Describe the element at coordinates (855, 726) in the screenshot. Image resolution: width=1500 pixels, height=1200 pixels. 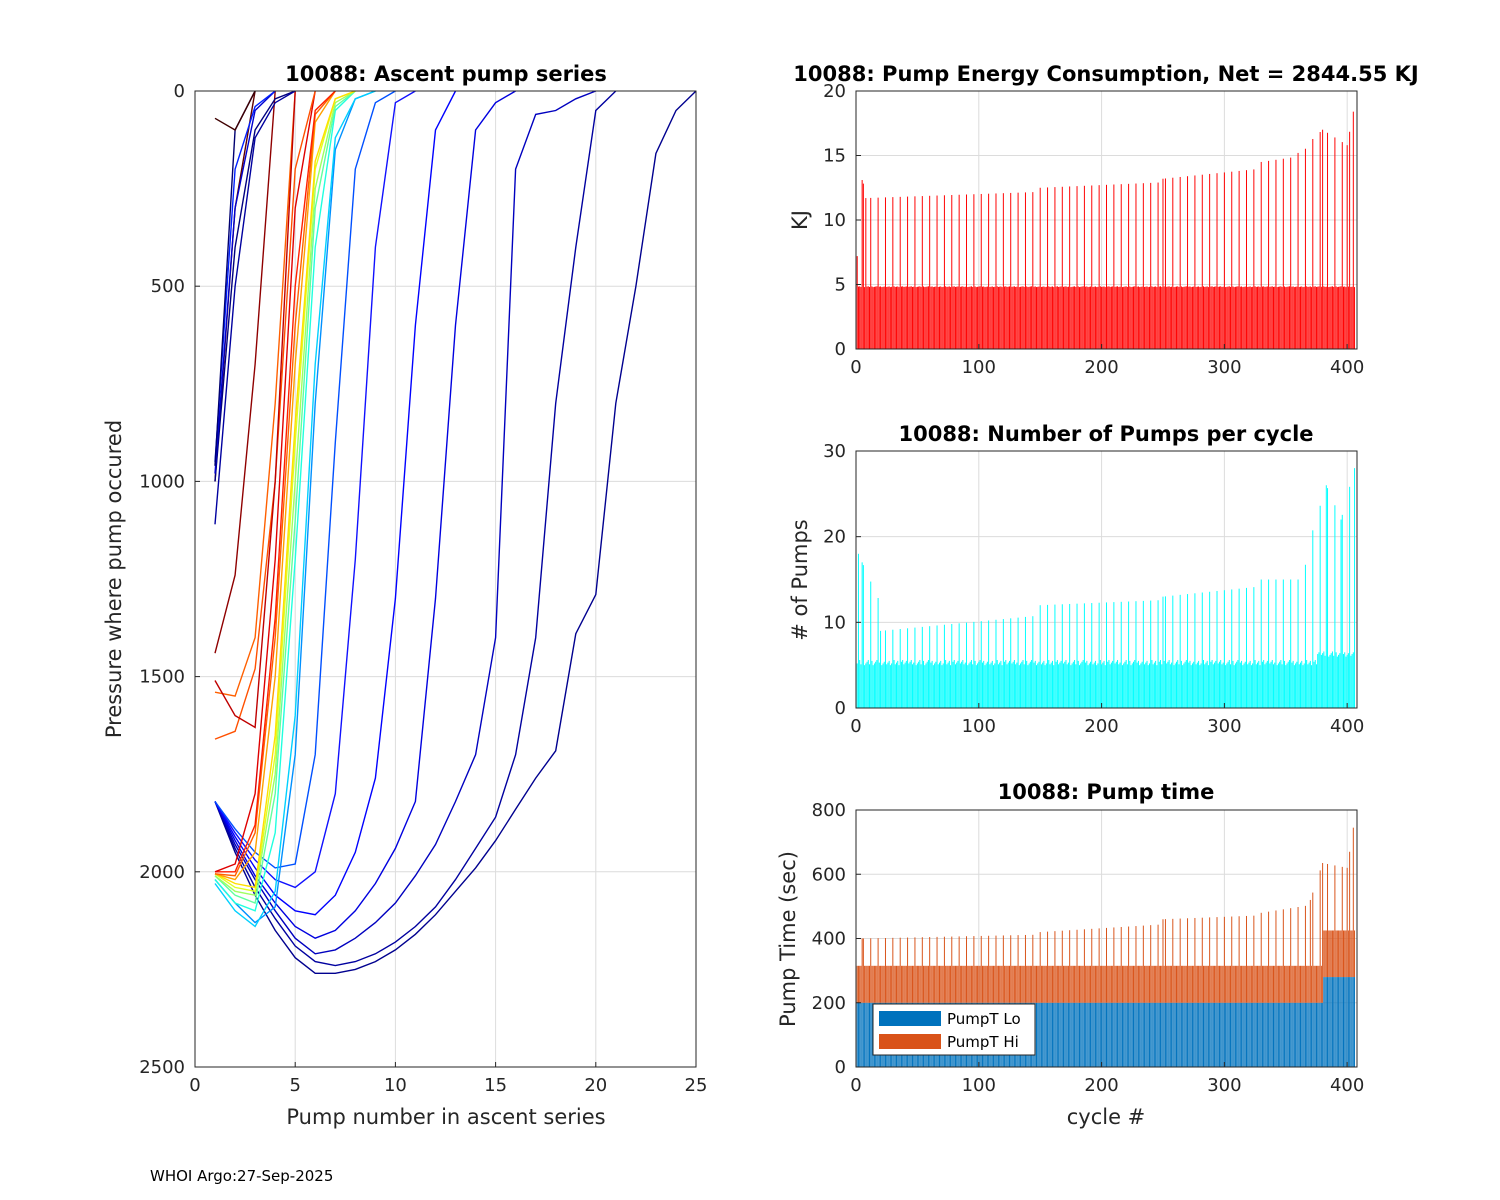
I see `x-tick-label: 0` at that location.